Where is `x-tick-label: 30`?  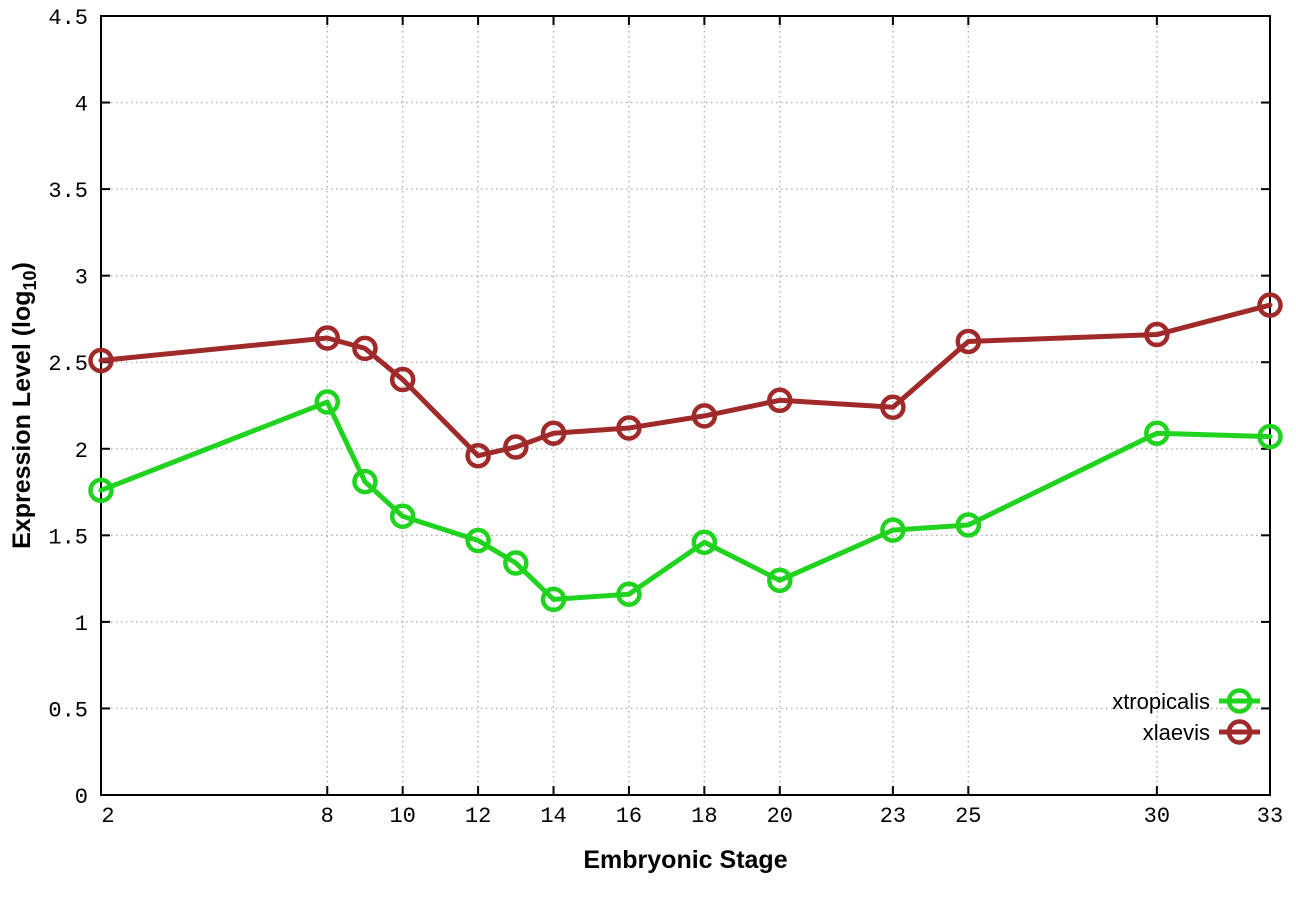
x-tick-label: 30 is located at coordinates (1157, 816).